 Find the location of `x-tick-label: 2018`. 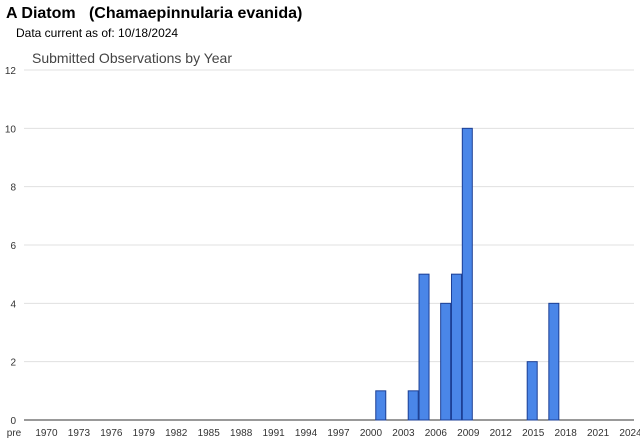

x-tick-label: 2018 is located at coordinates (566, 433).